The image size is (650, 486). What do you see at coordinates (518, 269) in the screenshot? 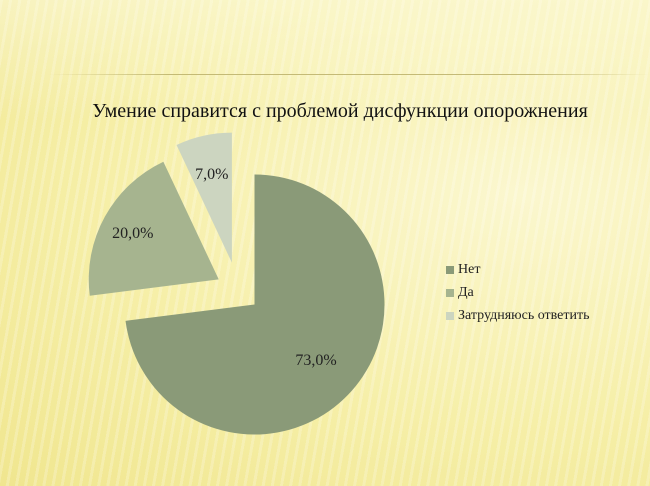
I see `legend-item-net: Нет` at bounding box center [518, 269].